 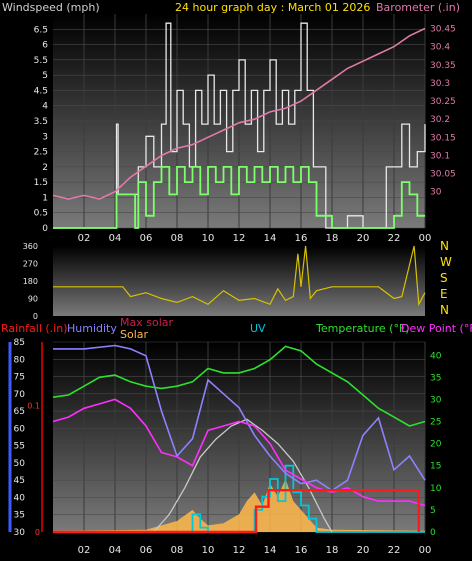 What do you see at coordinates (433, 533) in the screenshot?
I see `temperature-tick-label: 0` at bounding box center [433, 533].